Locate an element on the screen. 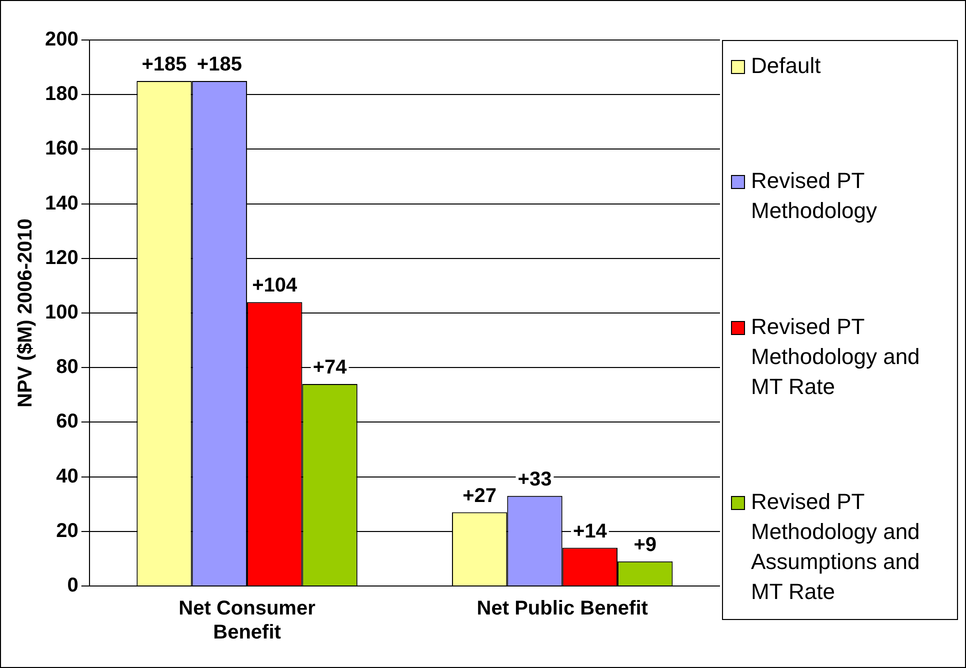  y-tick-label: 0 is located at coordinates (72, 585).